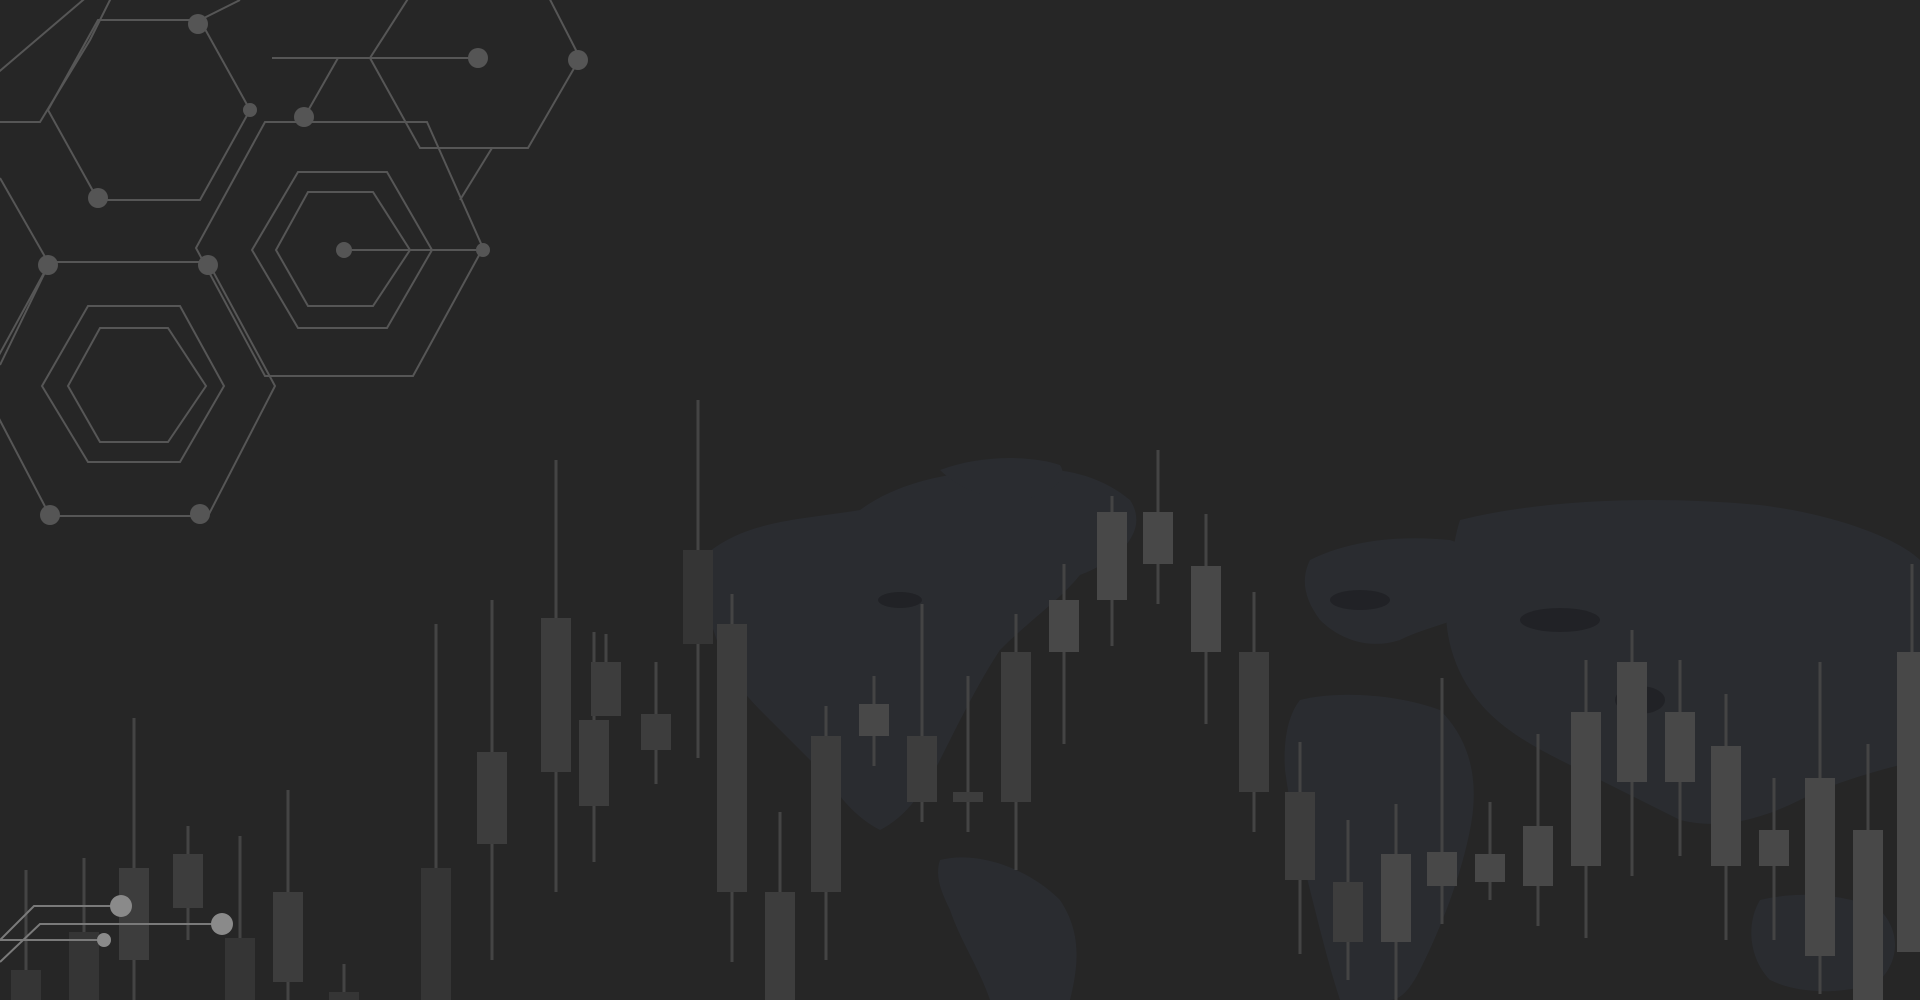  I want to click on map-continent-europe, so click(1398, 591).